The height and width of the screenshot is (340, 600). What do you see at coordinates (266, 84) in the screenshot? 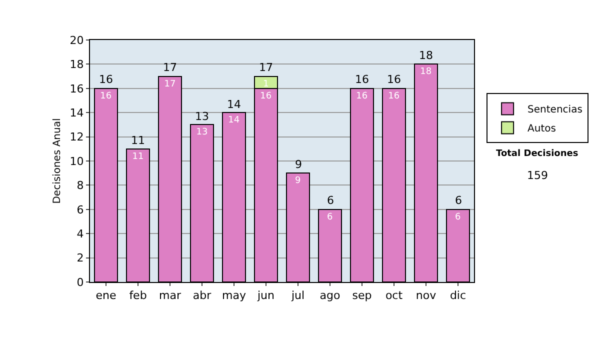
I see `data-label: 1` at bounding box center [266, 84].